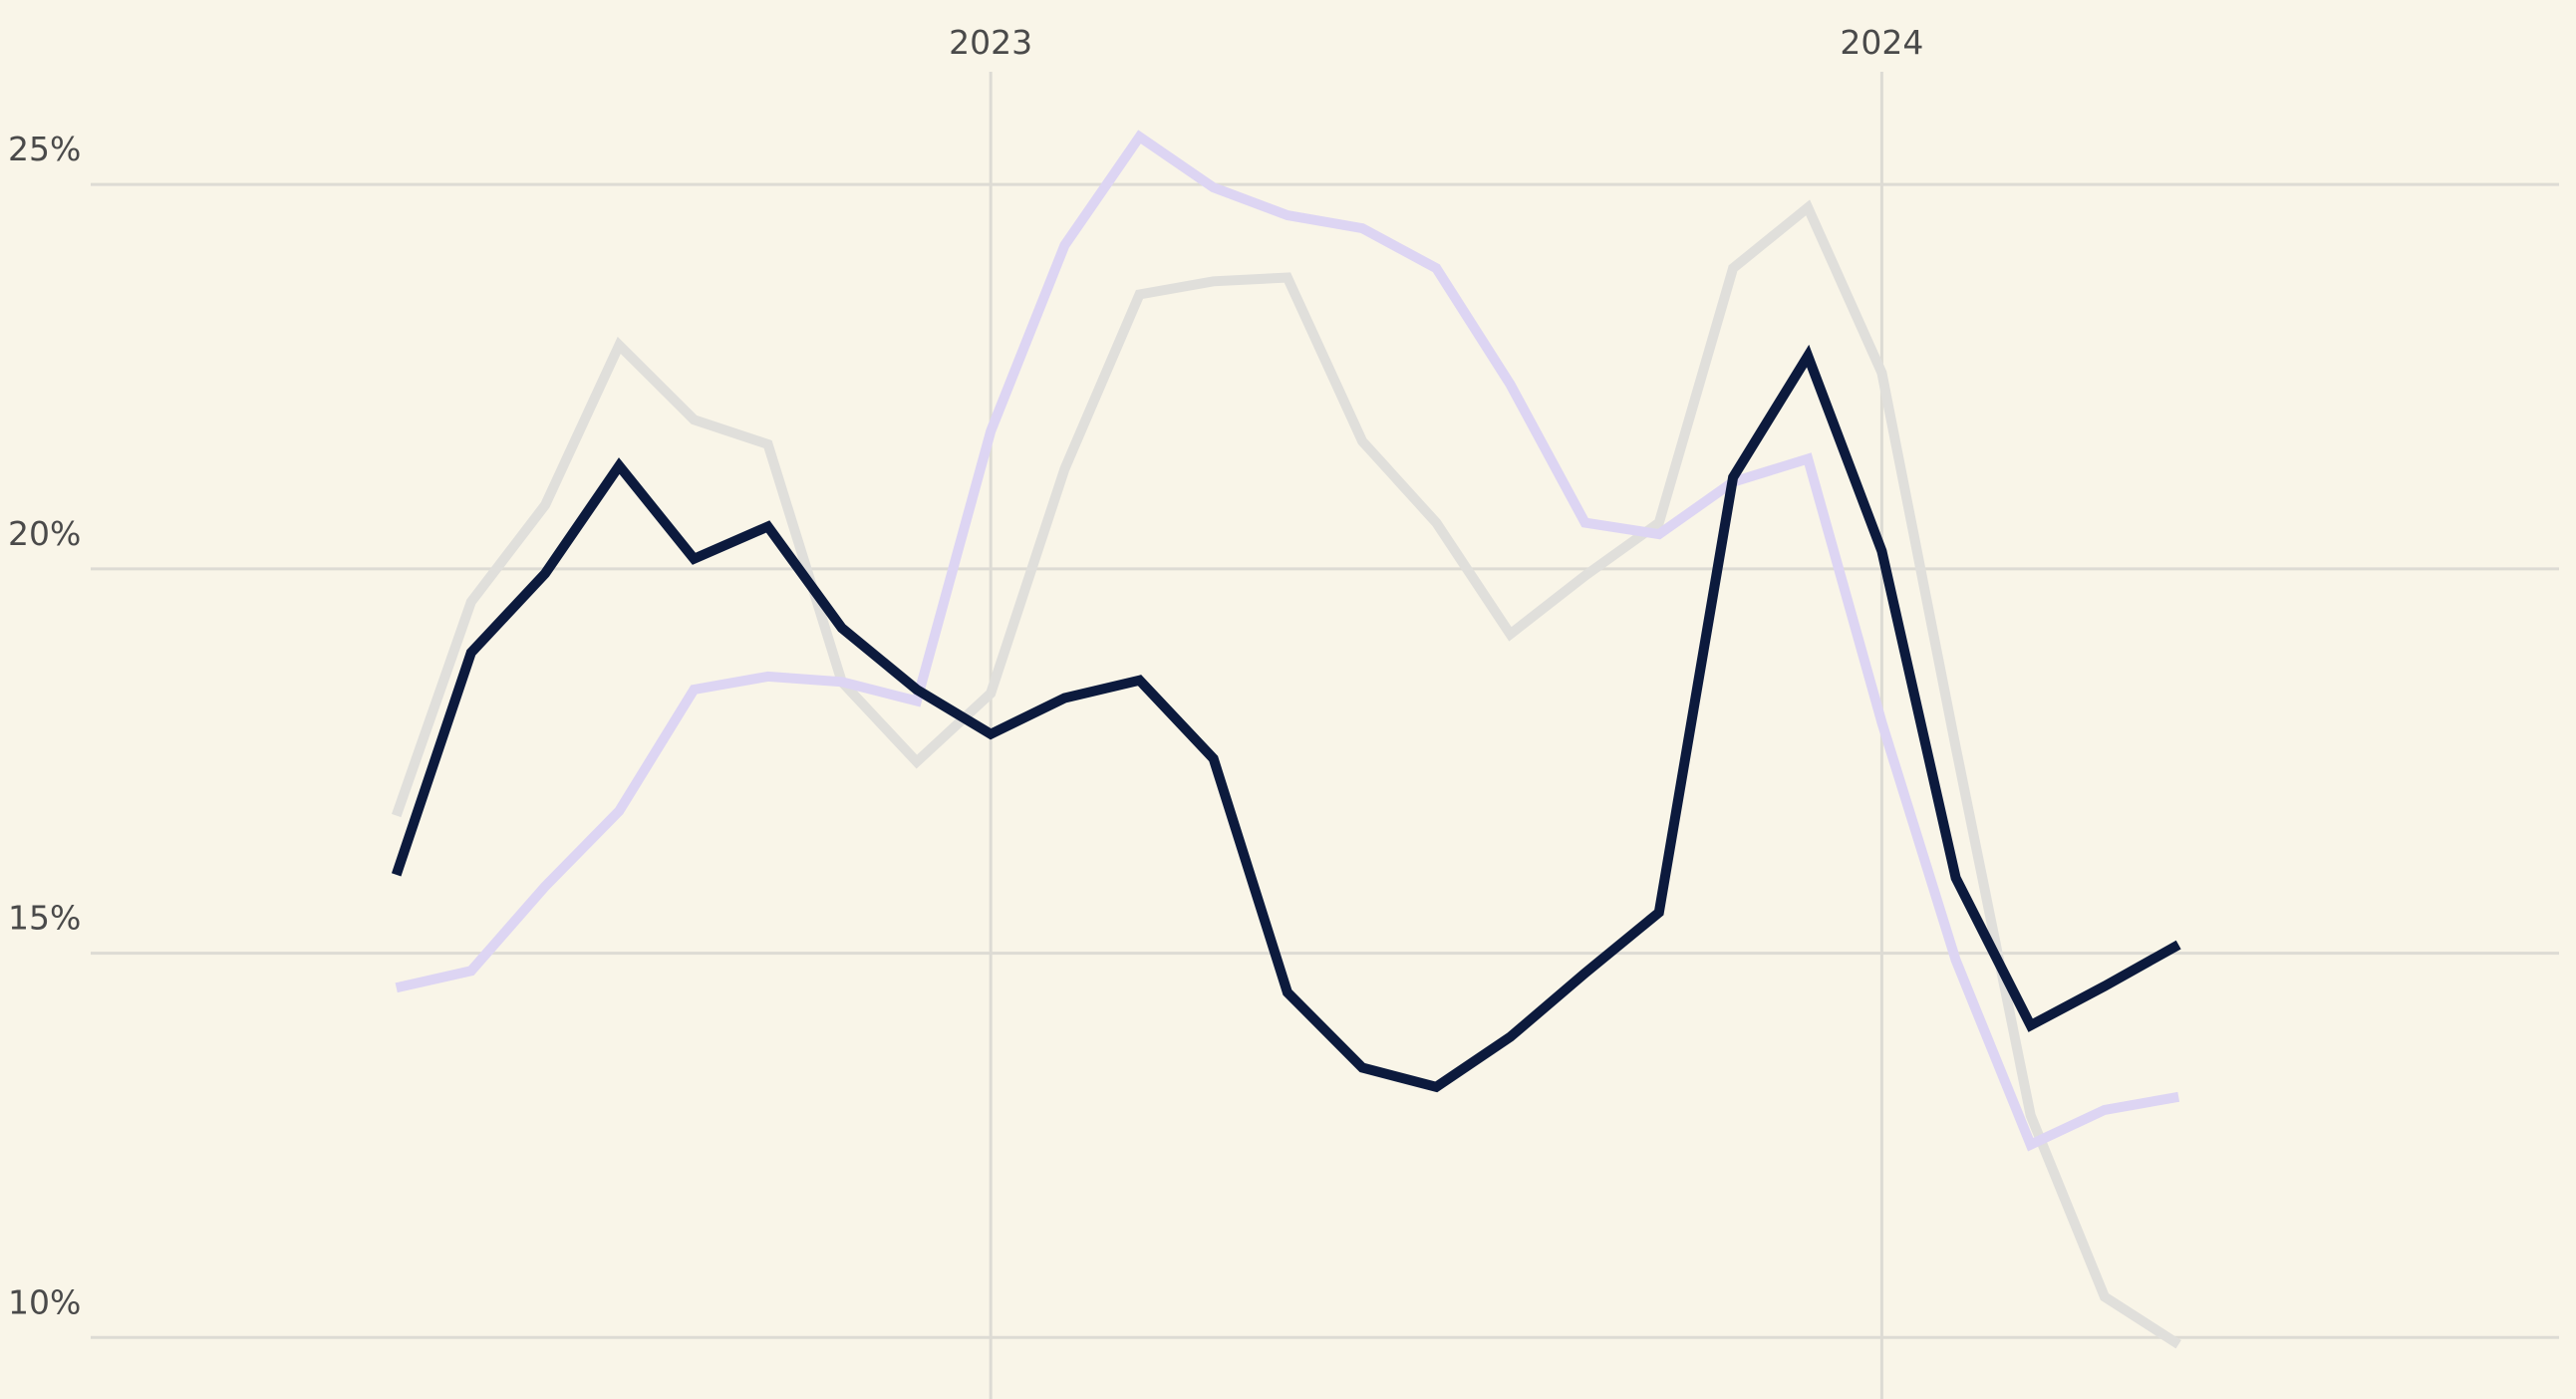 This screenshot has height=1399, width=2576. I want to click on y-tick-label: 25%, so click(44, 149).